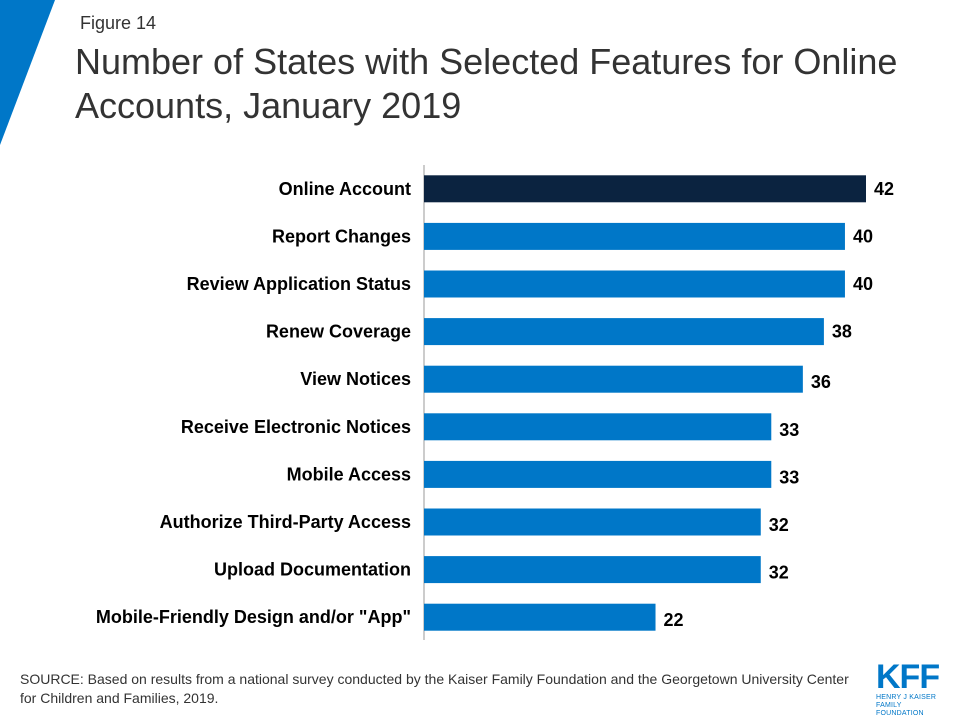 Image resolution: width=960 pixels, height=720 pixels. What do you see at coordinates (349, 474) in the screenshot?
I see `category-label: Mobile Access` at bounding box center [349, 474].